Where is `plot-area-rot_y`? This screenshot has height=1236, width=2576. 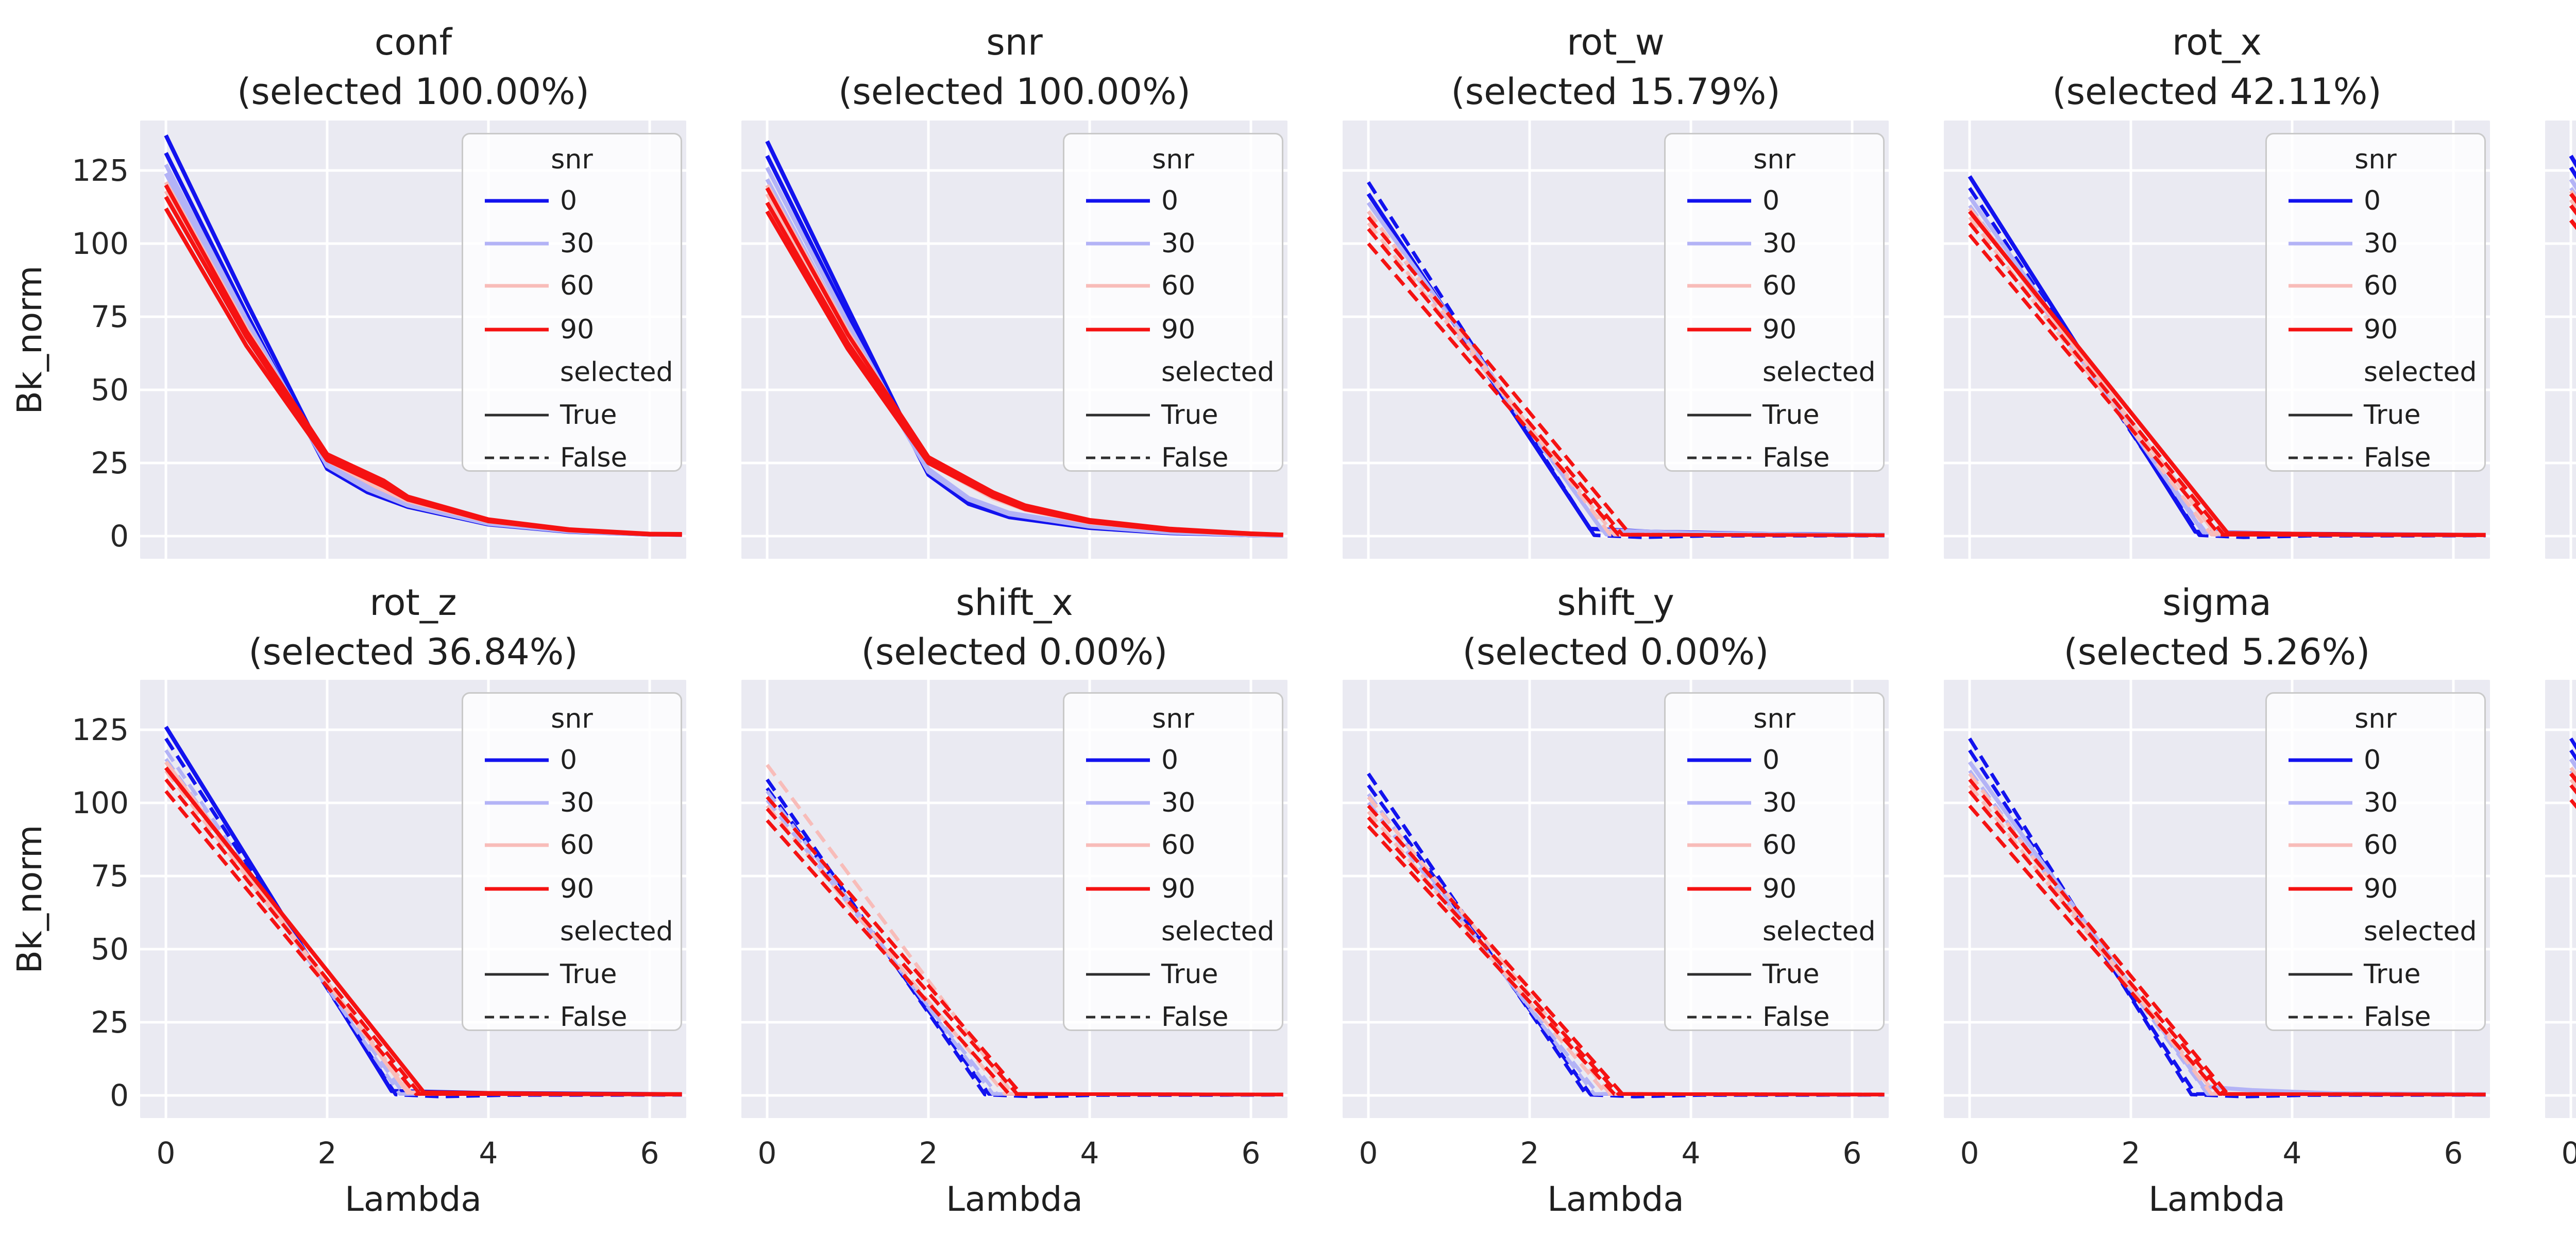
plot-area-rot_y is located at coordinates (2560, 340).